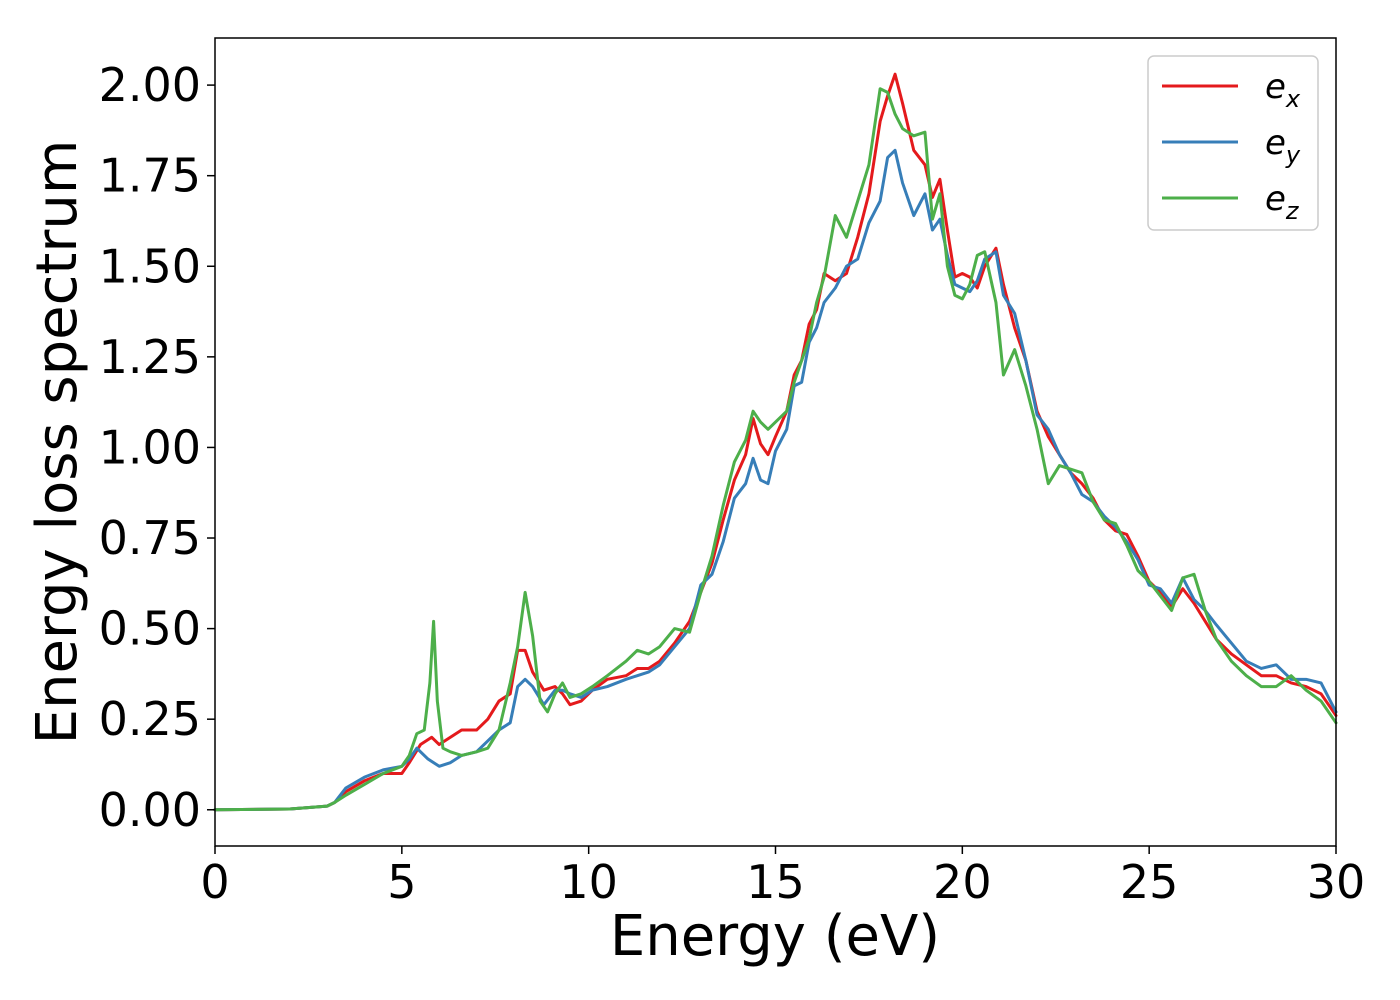 This screenshot has height=1000, width=1400. I want to click on y-tick-label: 1.75, so click(150, 176).